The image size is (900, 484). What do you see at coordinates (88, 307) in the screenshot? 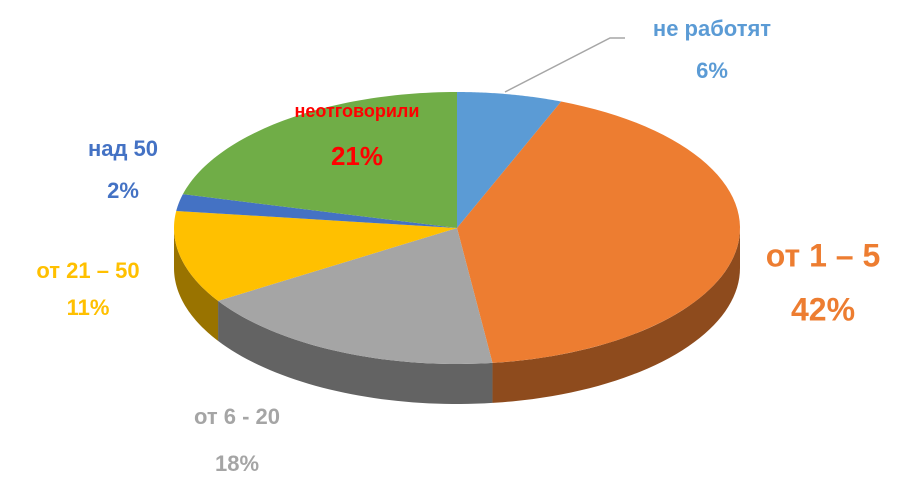
I see `value-label: 11%` at bounding box center [88, 307].